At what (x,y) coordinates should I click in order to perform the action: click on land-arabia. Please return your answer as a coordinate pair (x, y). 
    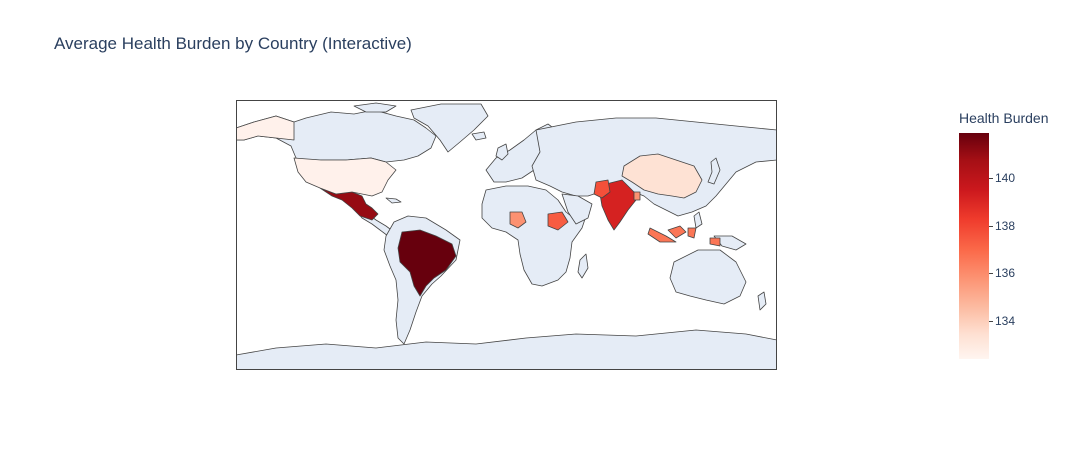
    Looking at the image, I should click on (577, 209).